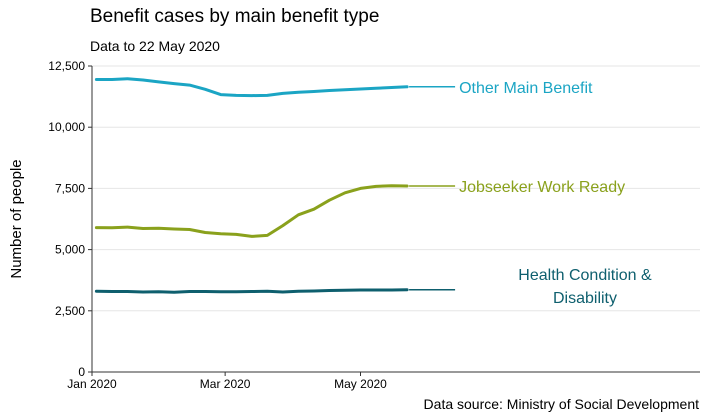 The image size is (715, 414). Describe the element at coordinates (585, 298) in the screenshot. I see `series-label-2: Disability` at that location.